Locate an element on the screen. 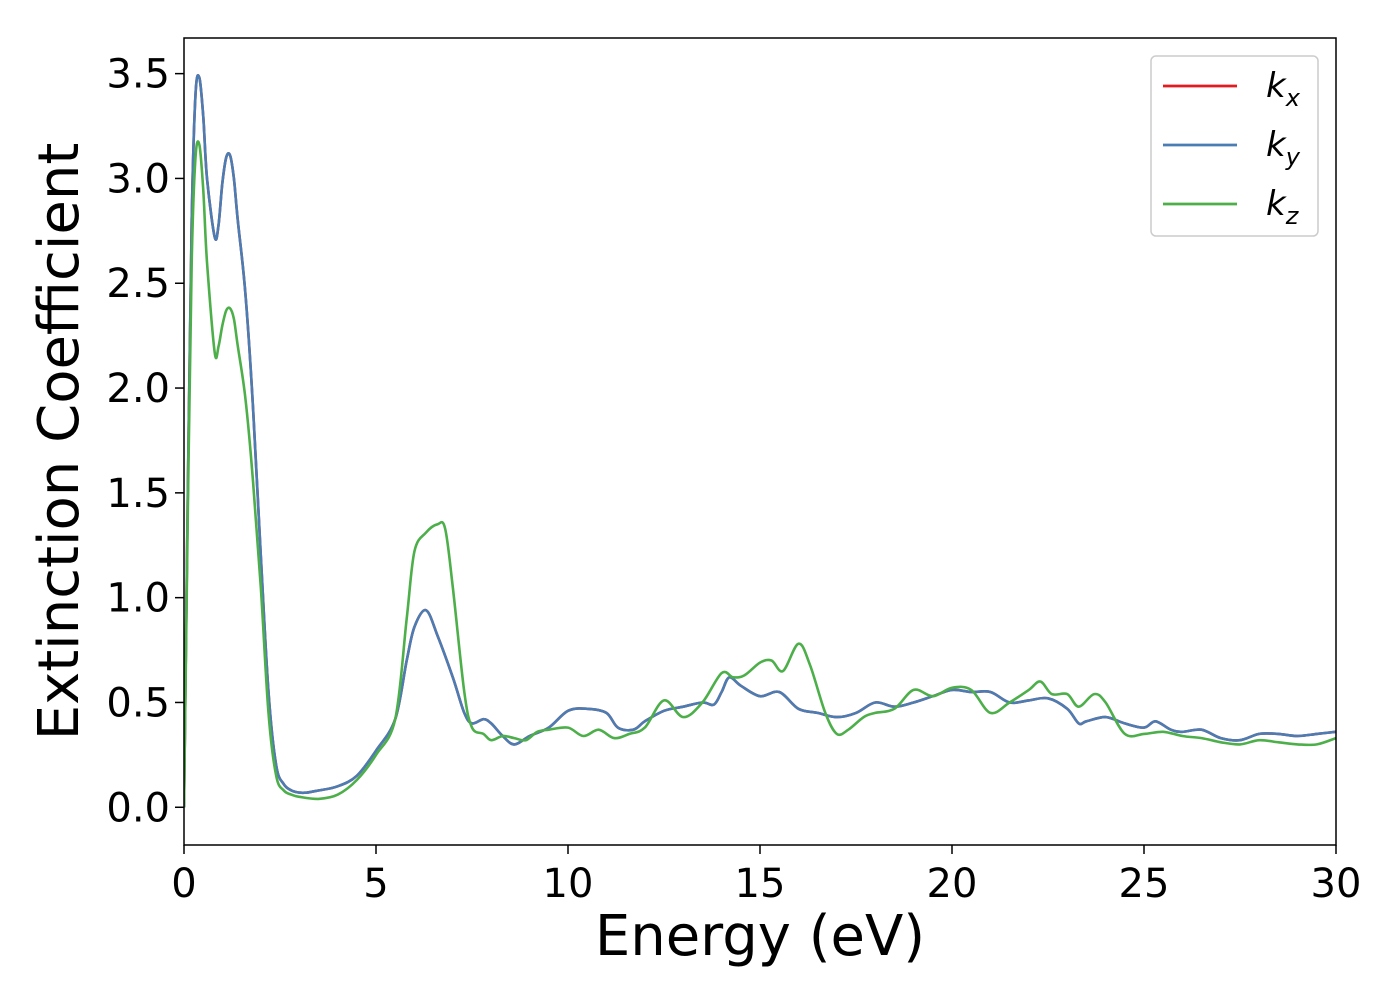 This screenshot has width=1400, height=1000. y-tick-label: 3.5 is located at coordinates (138, 75).